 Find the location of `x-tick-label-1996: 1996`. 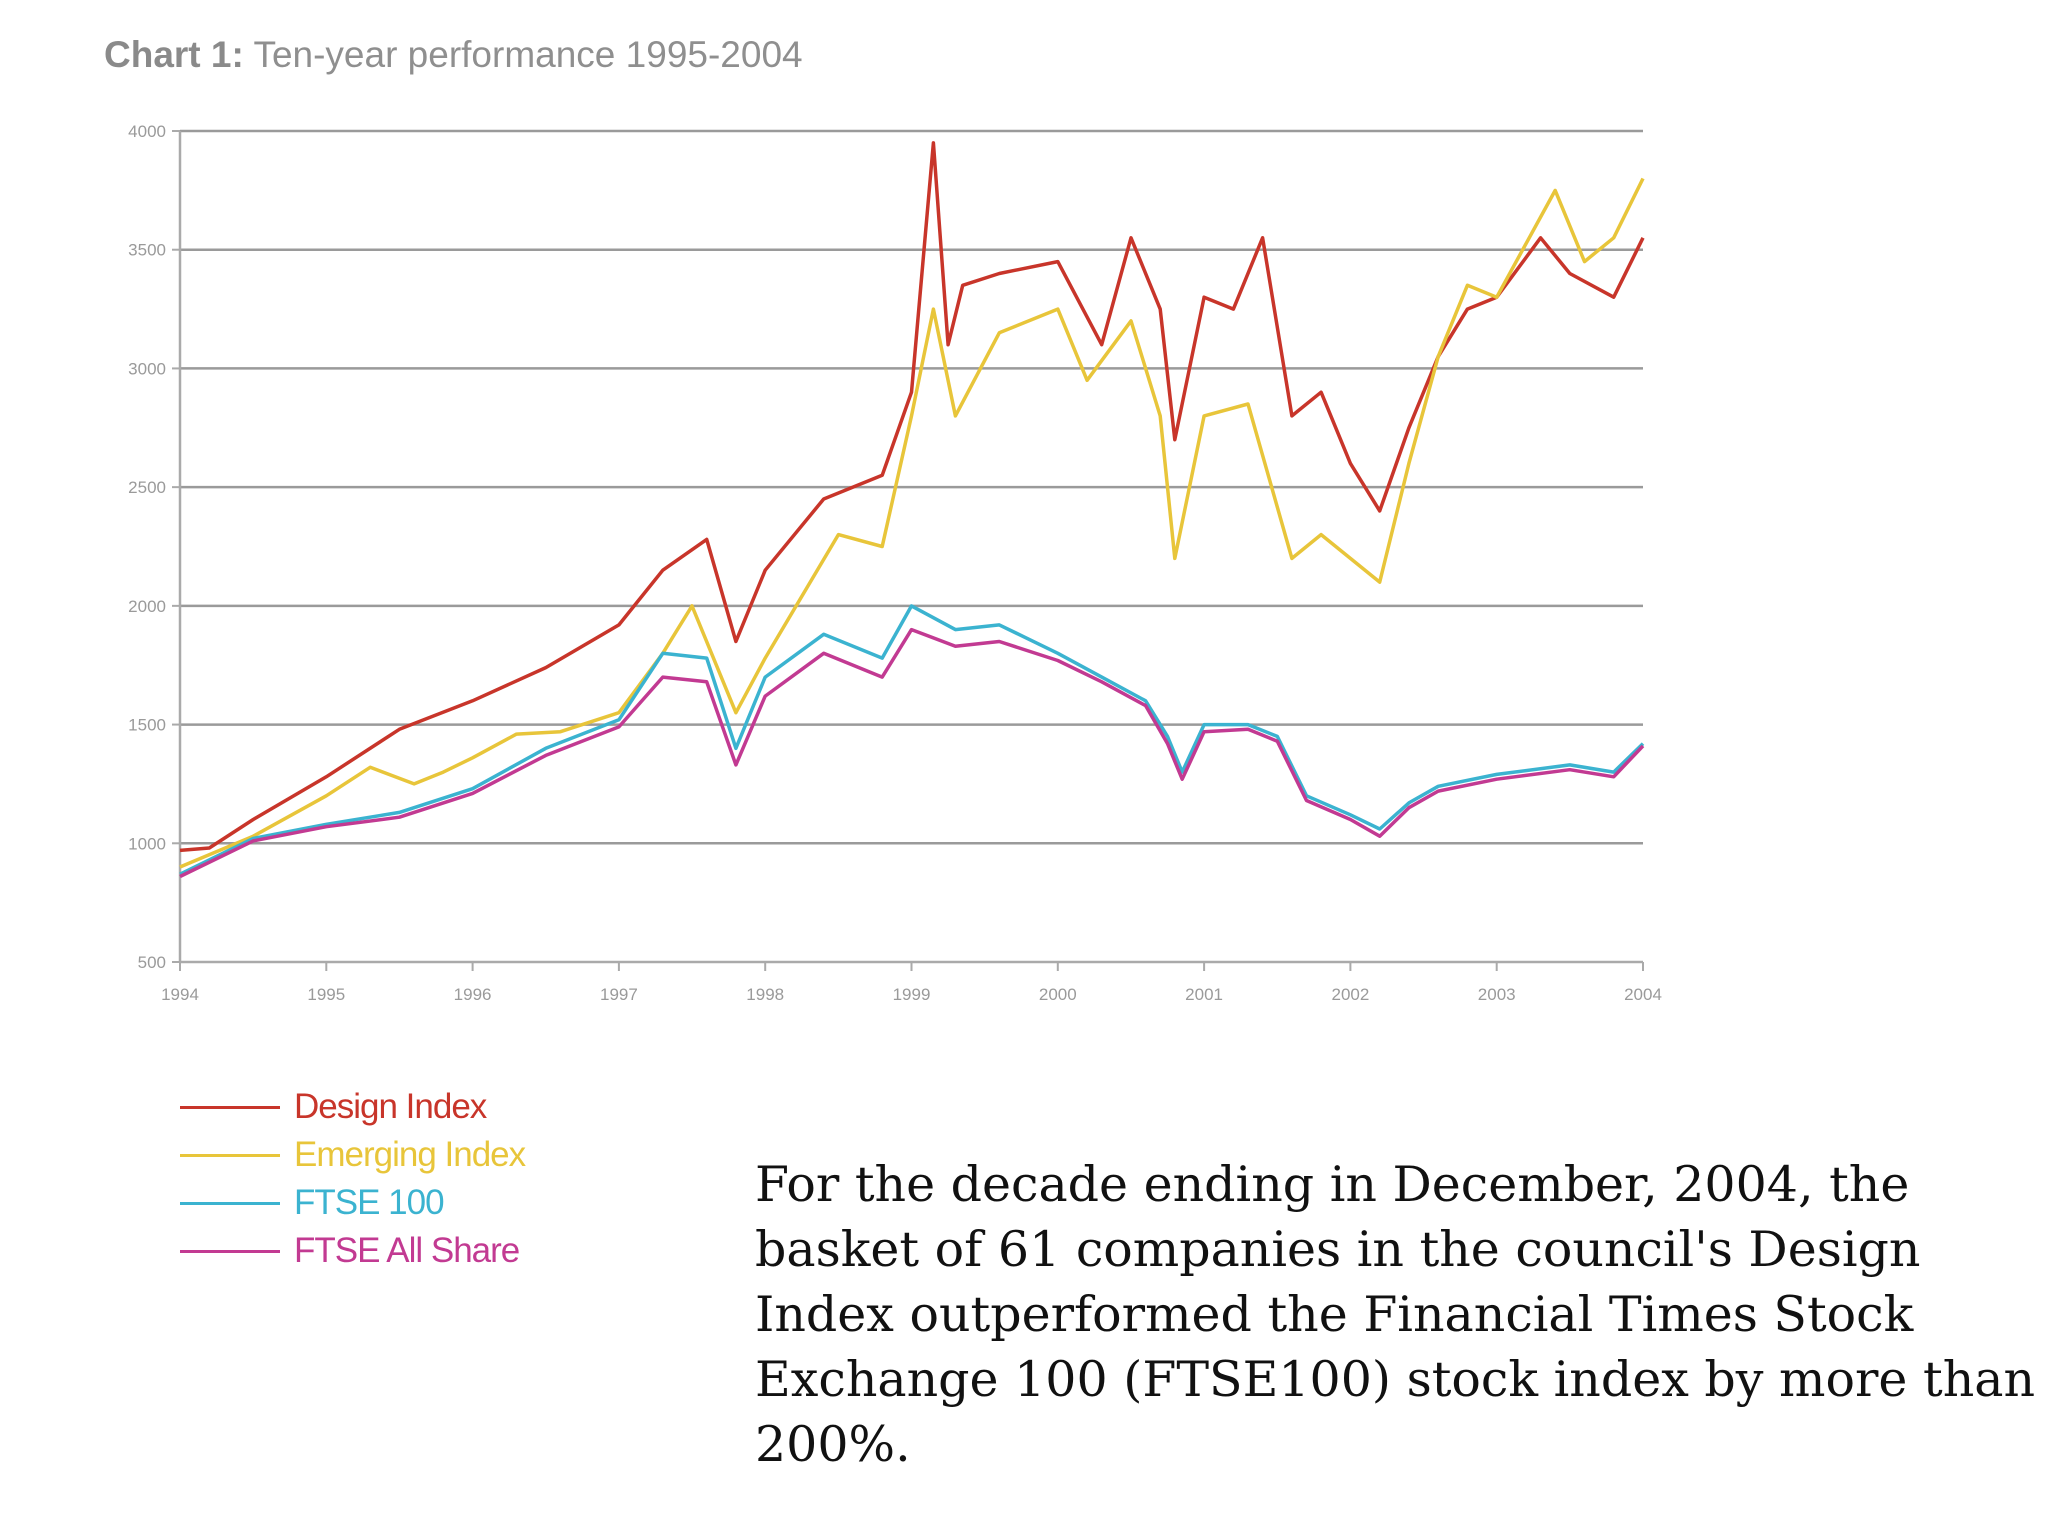

x-tick-label-1996: 1996 is located at coordinates (473, 994).